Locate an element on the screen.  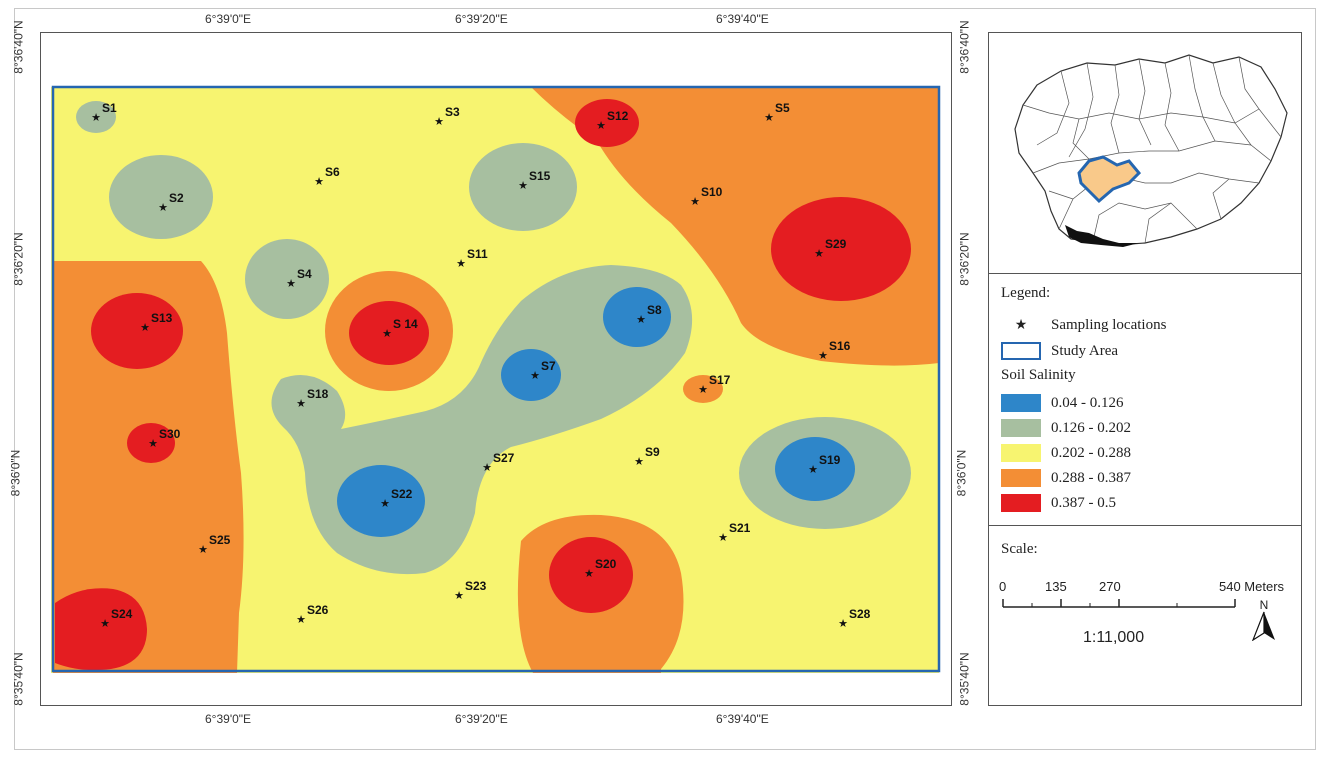
sampling-point-label: S25 is located at coordinates (220, 540).